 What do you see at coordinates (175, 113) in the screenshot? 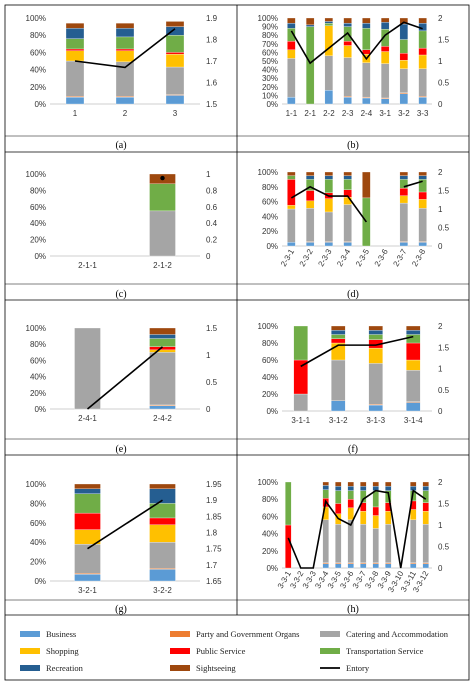
I see `x-tick-label: 3` at bounding box center [175, 113].